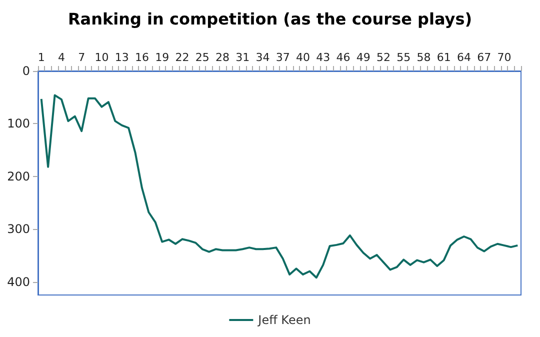 The width and height of the screenshot is (540, 337). I want to click on x-tick-label: 70, so click(504, 57).